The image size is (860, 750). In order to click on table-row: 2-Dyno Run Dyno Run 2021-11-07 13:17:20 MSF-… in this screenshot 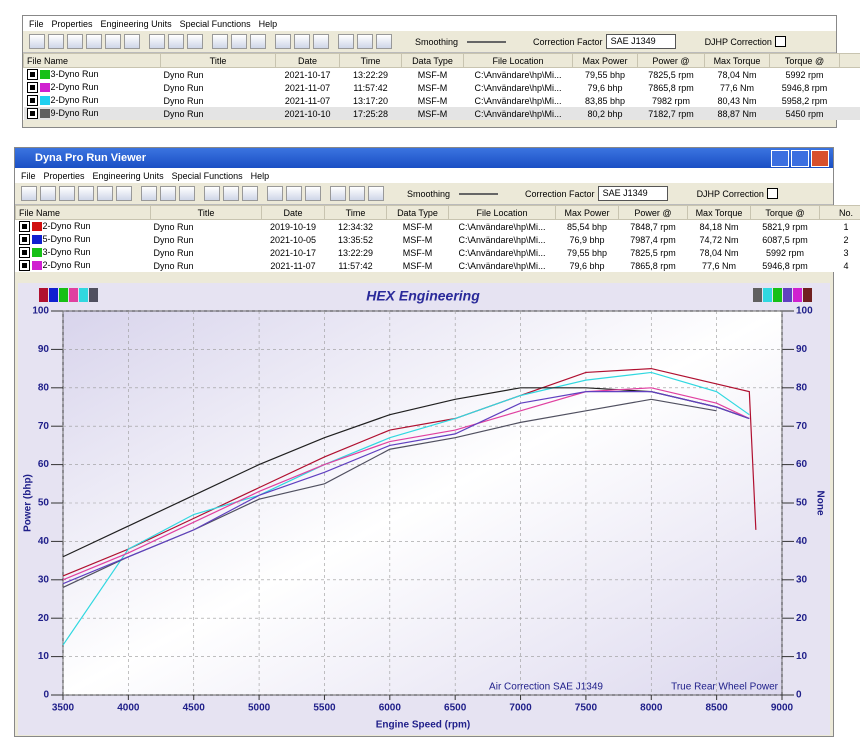, I will do `click(442, 100)`.